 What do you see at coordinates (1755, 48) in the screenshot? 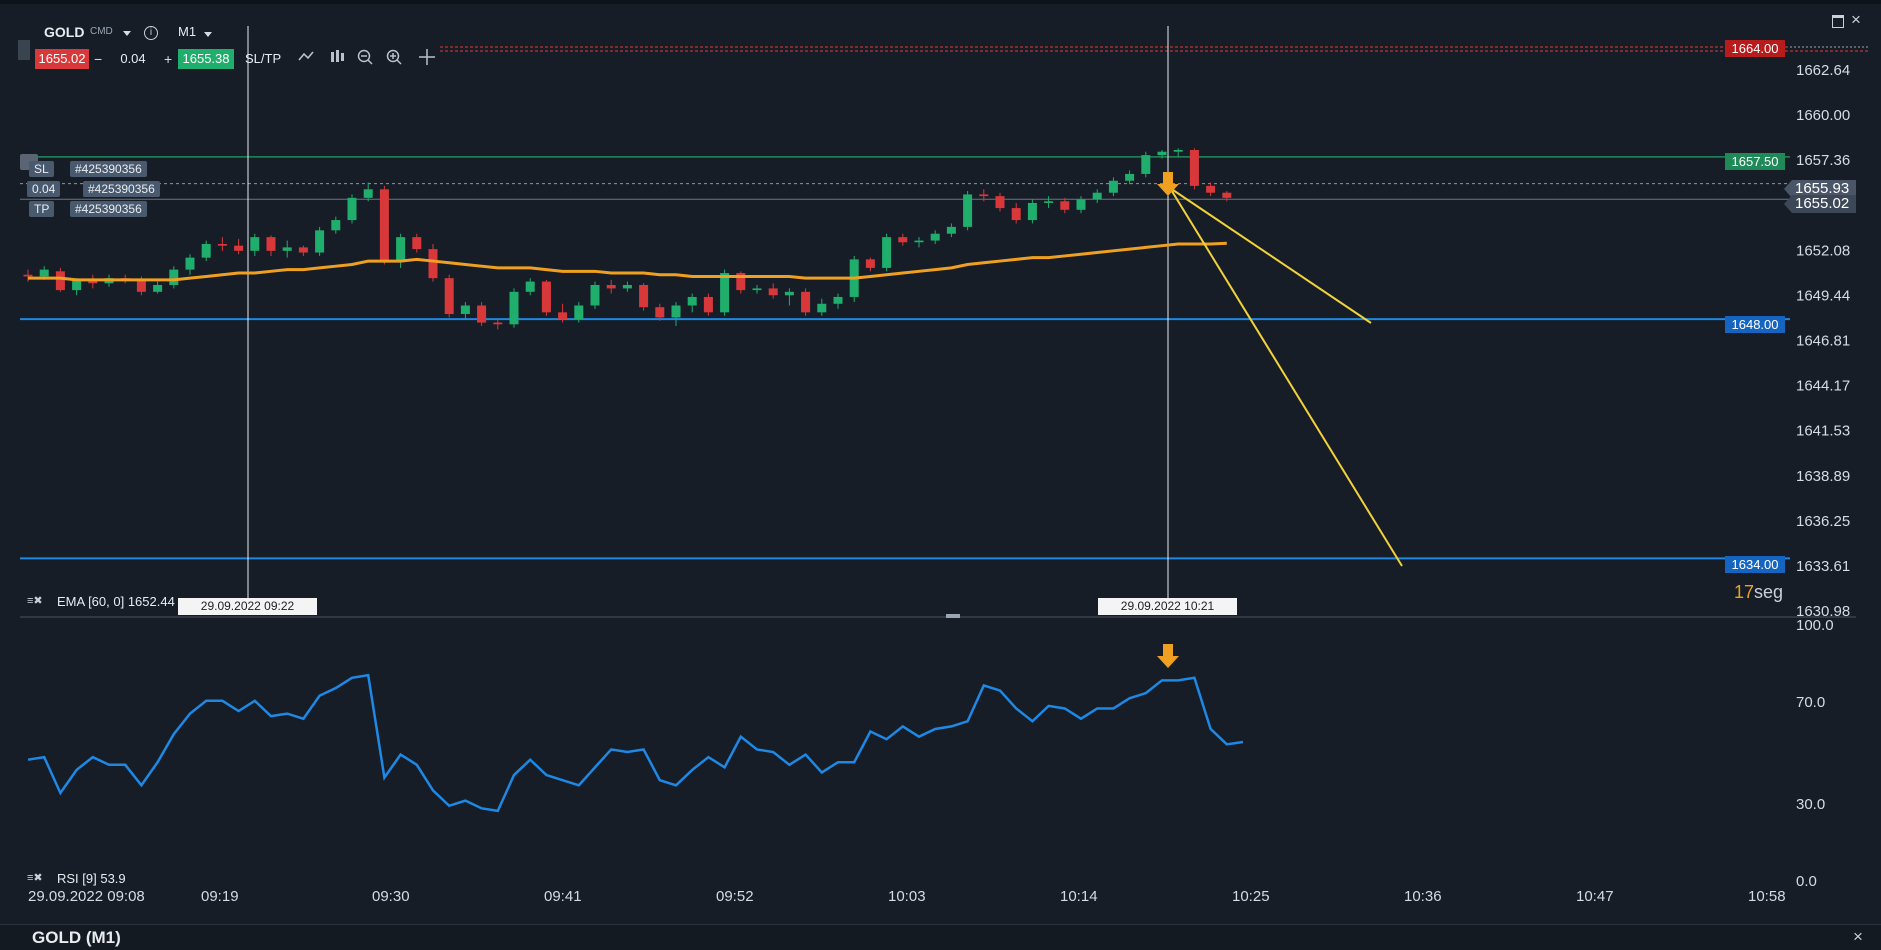
I see `price-badge-top: 1664.00` at bounding box center [1755, 48].